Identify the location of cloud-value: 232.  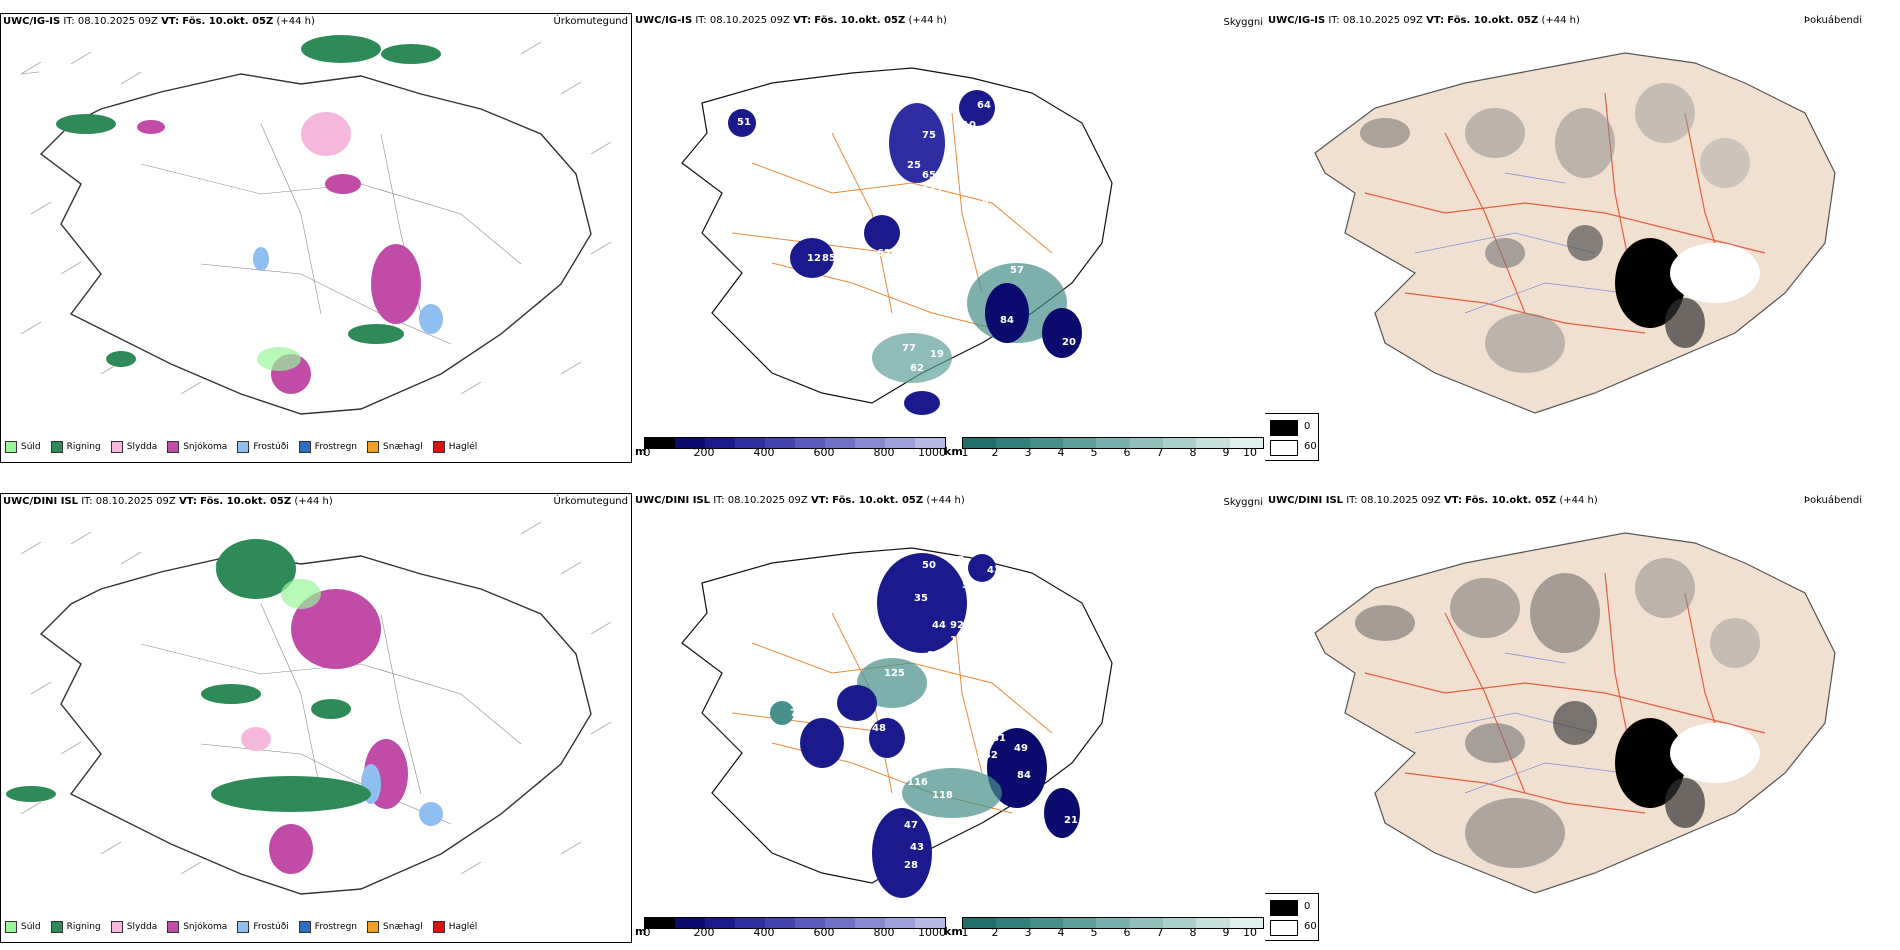
(987, 755).